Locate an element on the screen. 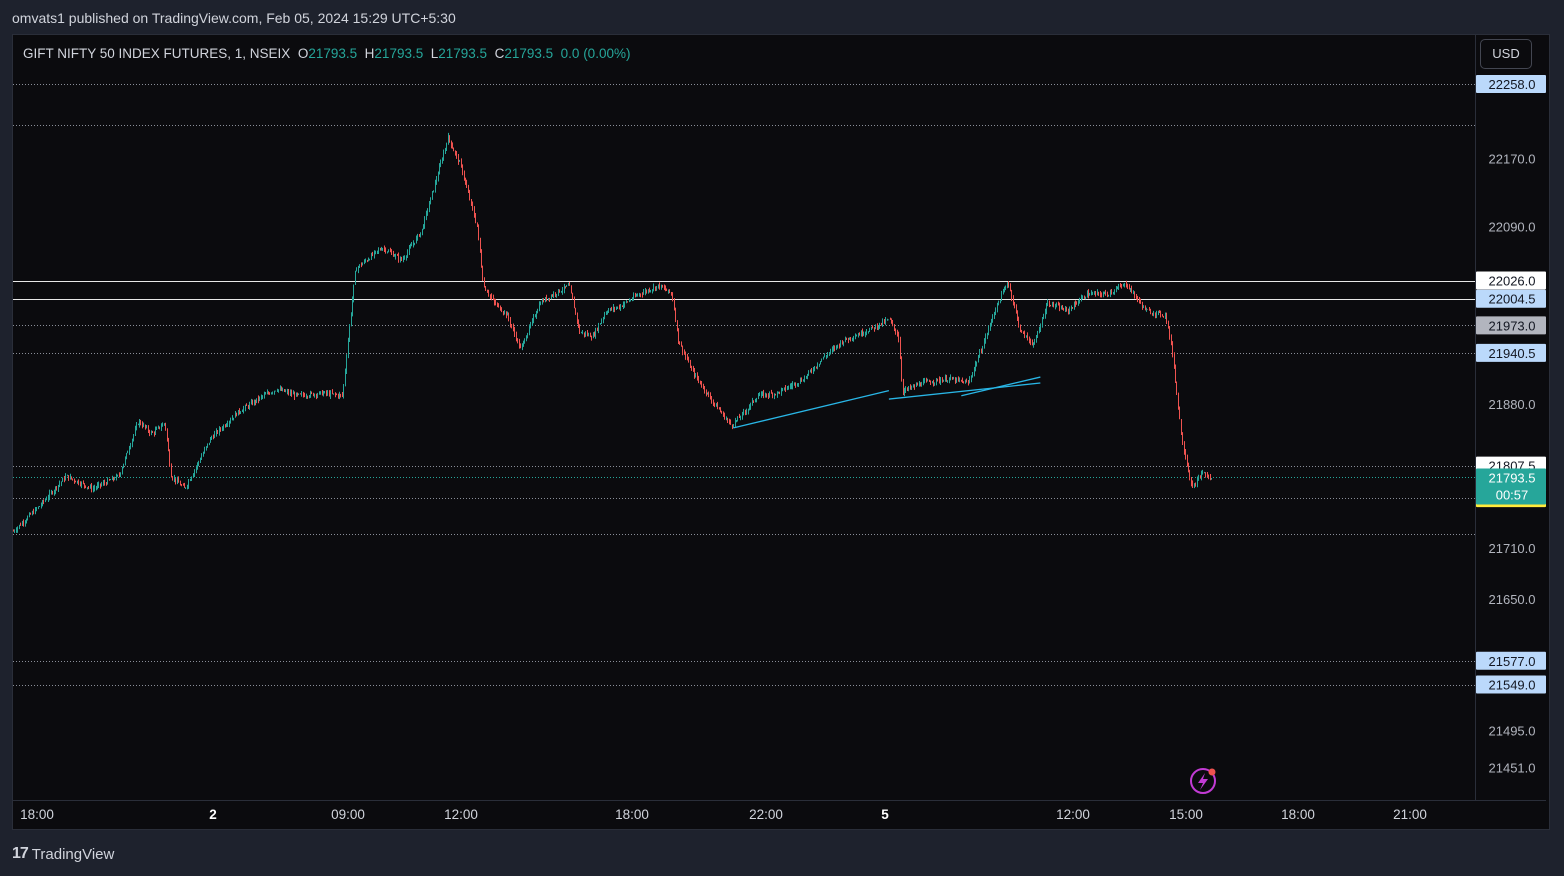  bolt-icon is located at coordinates (1203, 781).